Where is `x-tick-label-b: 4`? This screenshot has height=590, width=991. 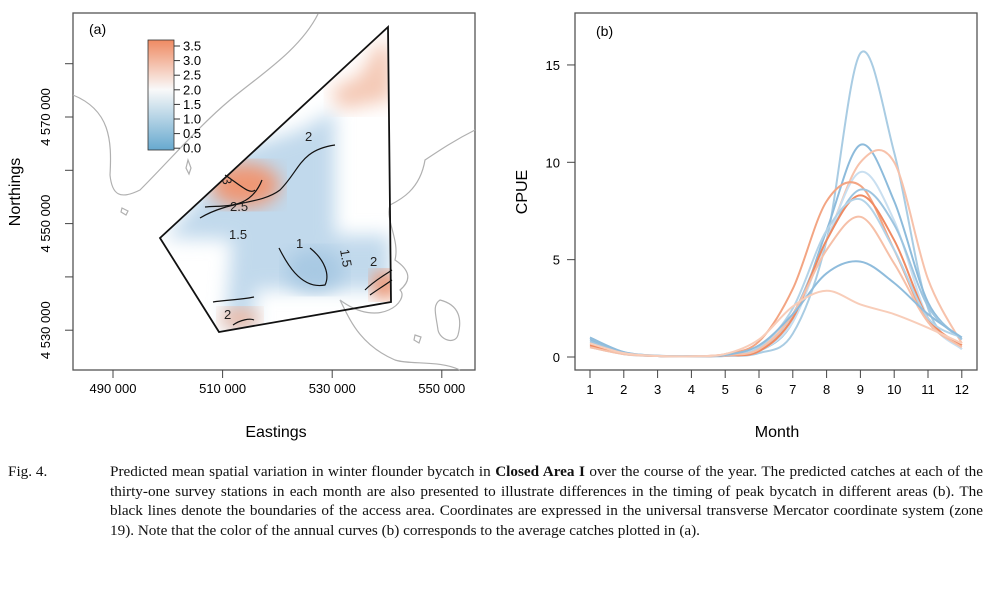
x-tick-label-b: 4 is located at coordinates (691, 389).